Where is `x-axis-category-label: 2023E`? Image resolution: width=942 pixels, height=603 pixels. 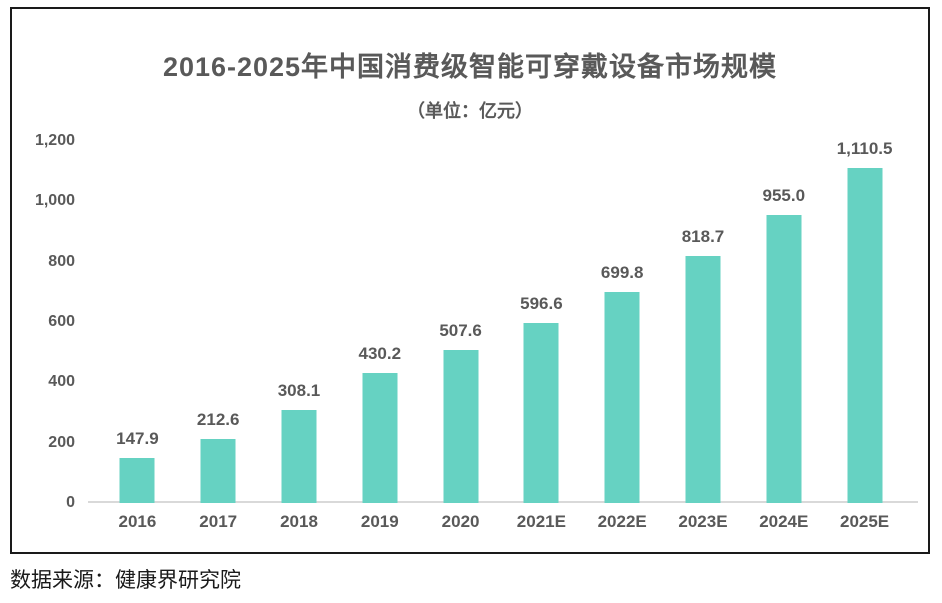 x-axis-category-label: 2023E is located at coordinates (703, 521).